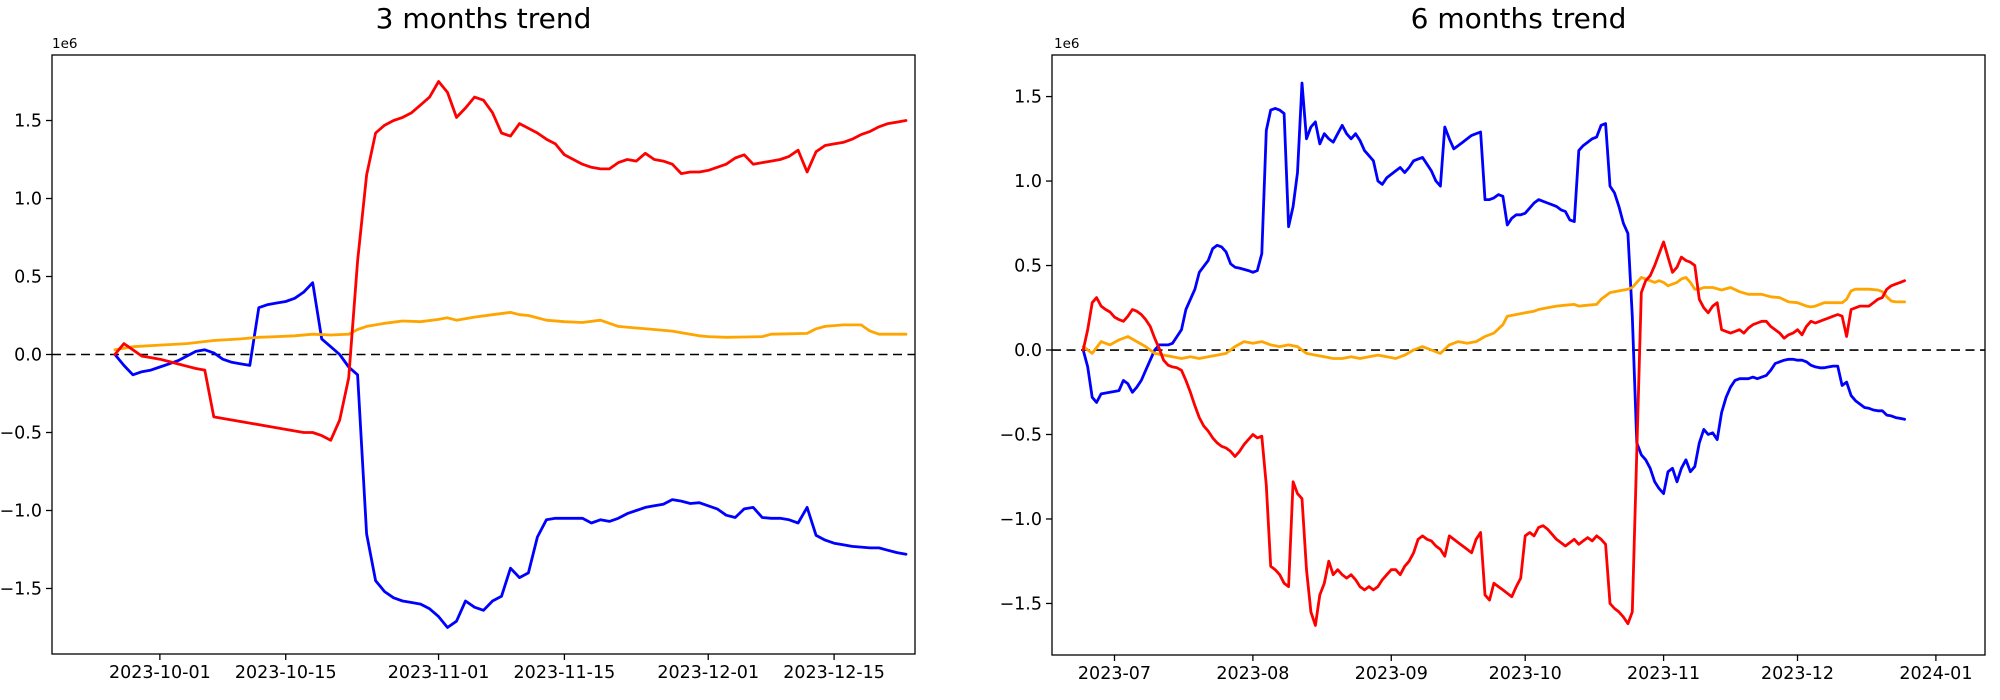  What do you see at coordinates (483, 18) in the screenshot?
I see `chart-title: 3 months trend` at bounding box center [483, 18].